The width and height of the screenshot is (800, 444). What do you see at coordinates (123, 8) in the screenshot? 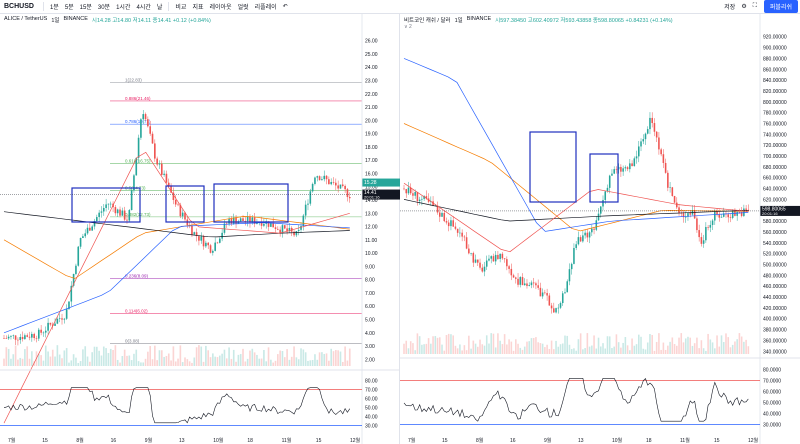
I see `interval-1h: 1시간` at bounding box center [123, 8].